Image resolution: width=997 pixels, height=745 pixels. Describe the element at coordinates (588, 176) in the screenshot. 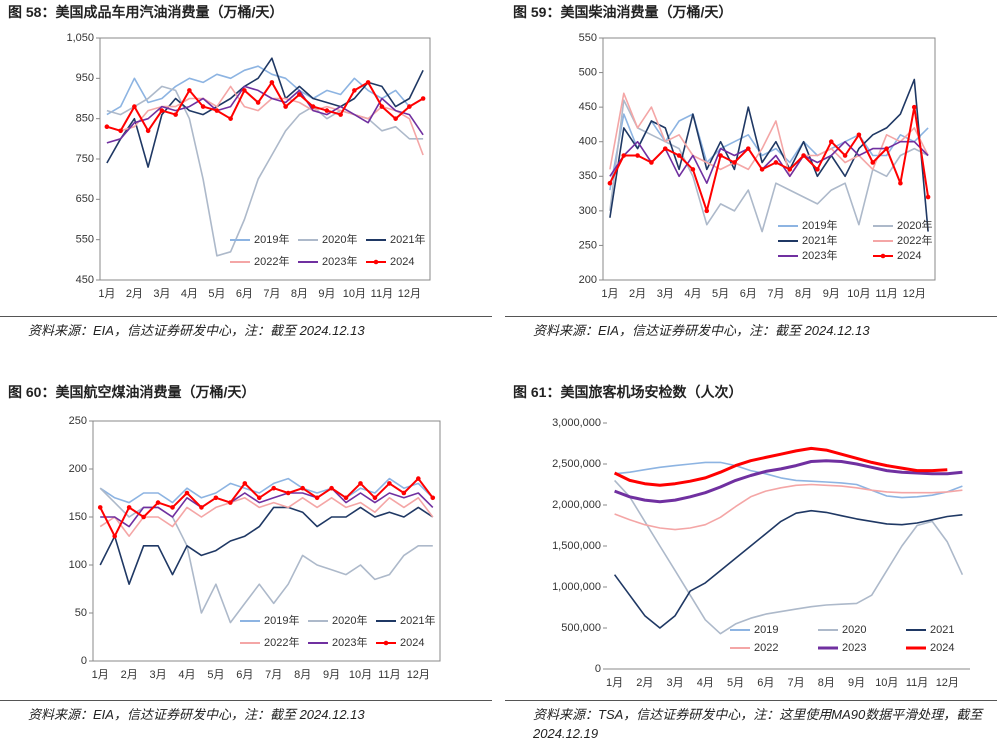

I see `y-tick-label: 350` at that location.